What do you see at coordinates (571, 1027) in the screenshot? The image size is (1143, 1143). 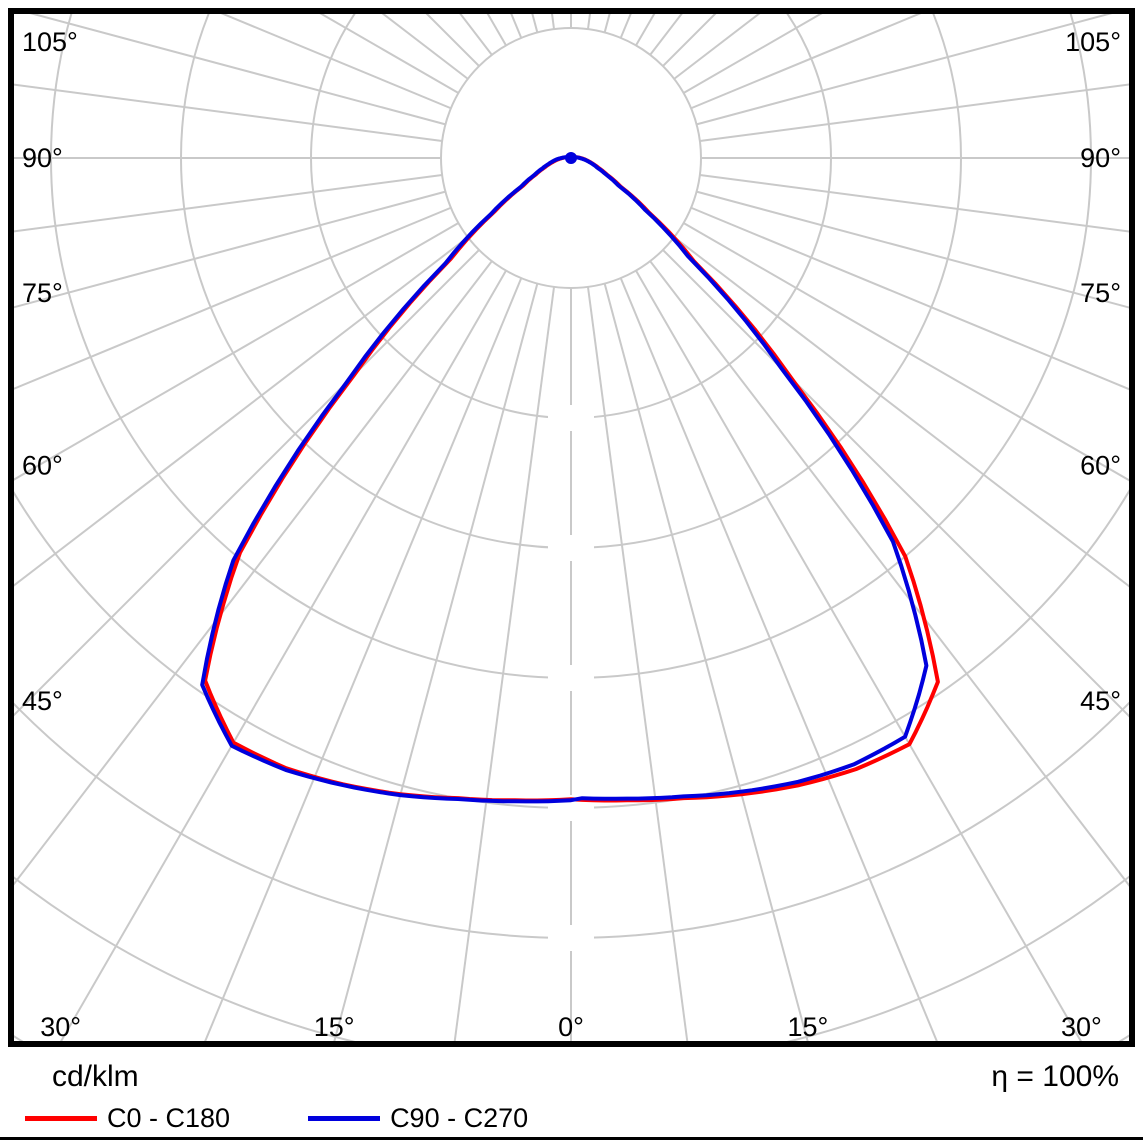 I see `angle-tick-label: 0°` at bounding box center [571, 1027].